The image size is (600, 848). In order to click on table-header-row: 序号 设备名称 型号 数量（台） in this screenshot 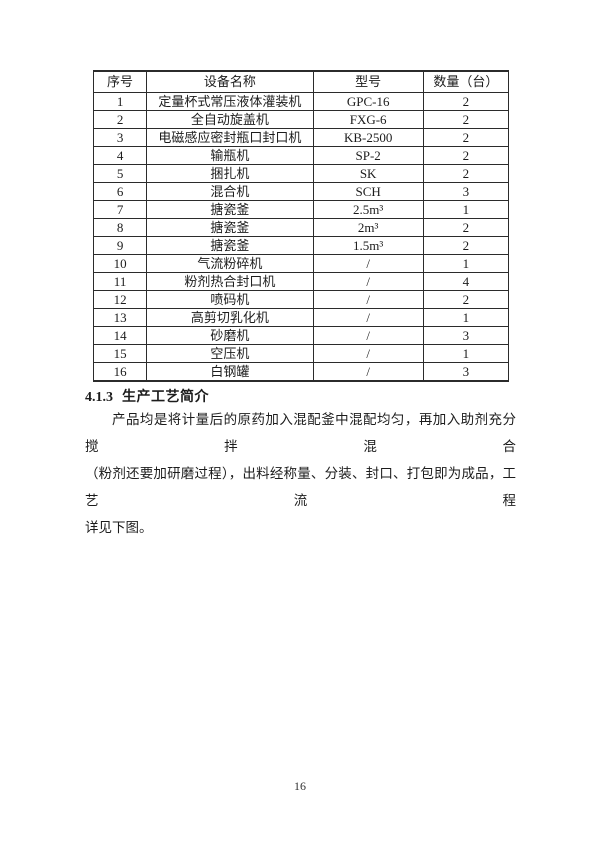, I will do `click(301, 81)`.